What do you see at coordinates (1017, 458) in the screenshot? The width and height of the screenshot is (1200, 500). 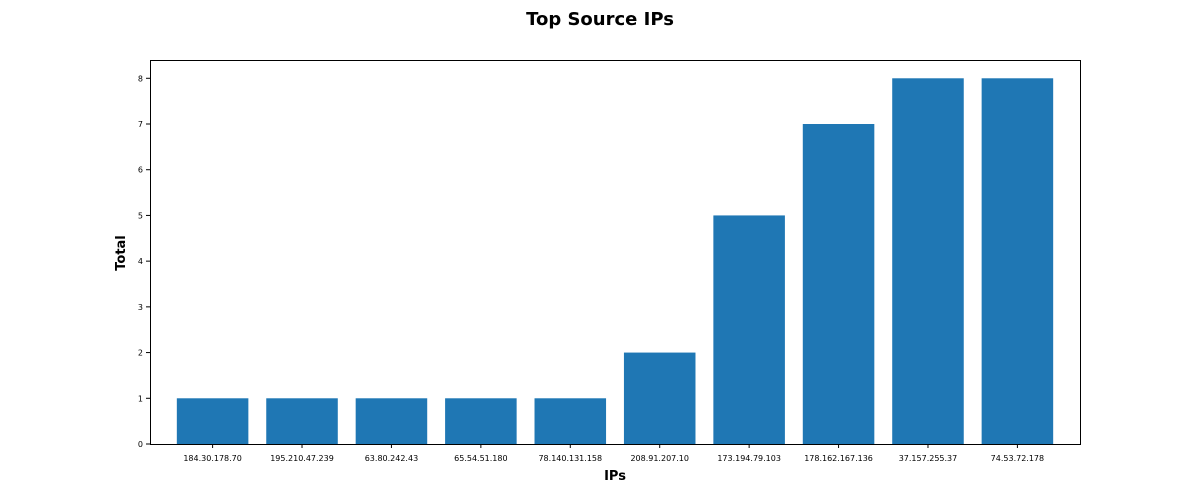 I see `x-tick-label: 74.53.72.178` at bounding box center [1017, 458].